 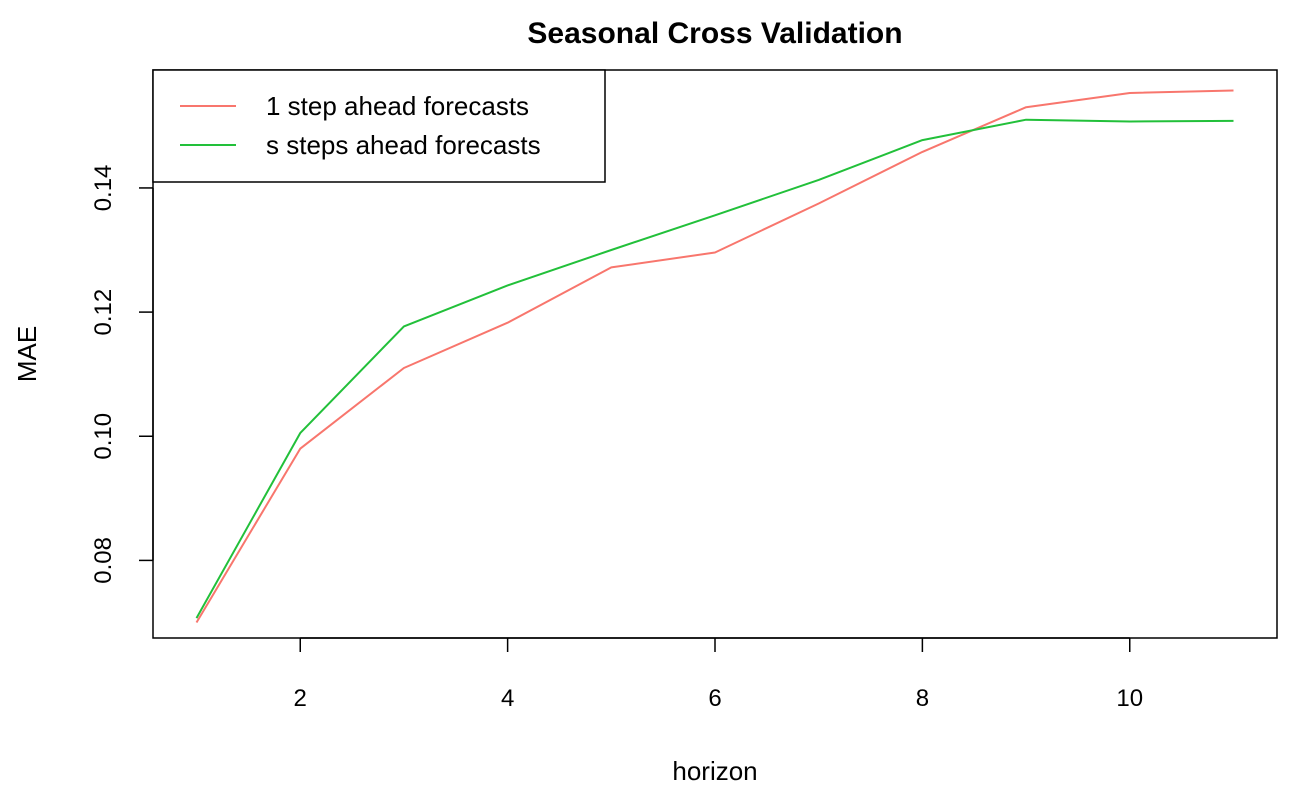 What do you see at coordinates (922, 698) in the screenshot?
I see `x-tick-label: 8` at bounding box center [922, 698].